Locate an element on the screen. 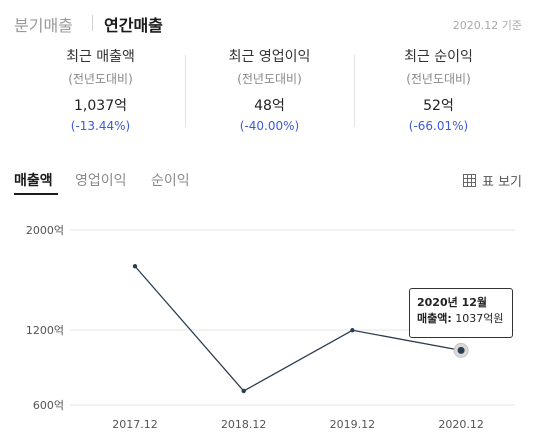 The image size is (539, 441). data-point-highlight is located at coordinates (461, 350).